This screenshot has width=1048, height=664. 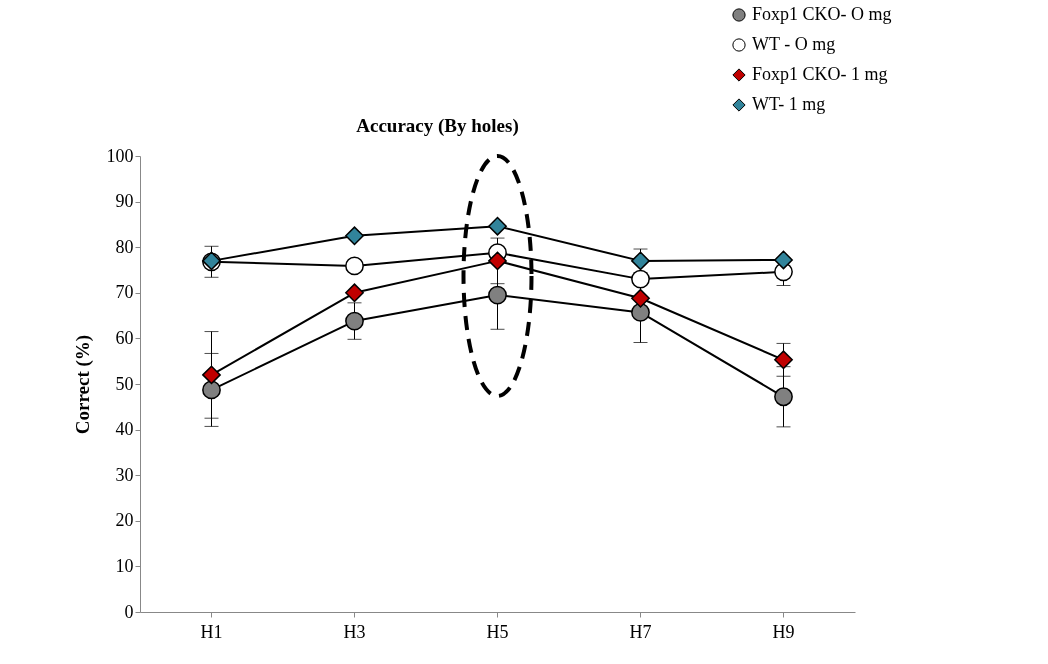 I want to click on legend-label: WT- 1 mg, so click(x=789, y=104).